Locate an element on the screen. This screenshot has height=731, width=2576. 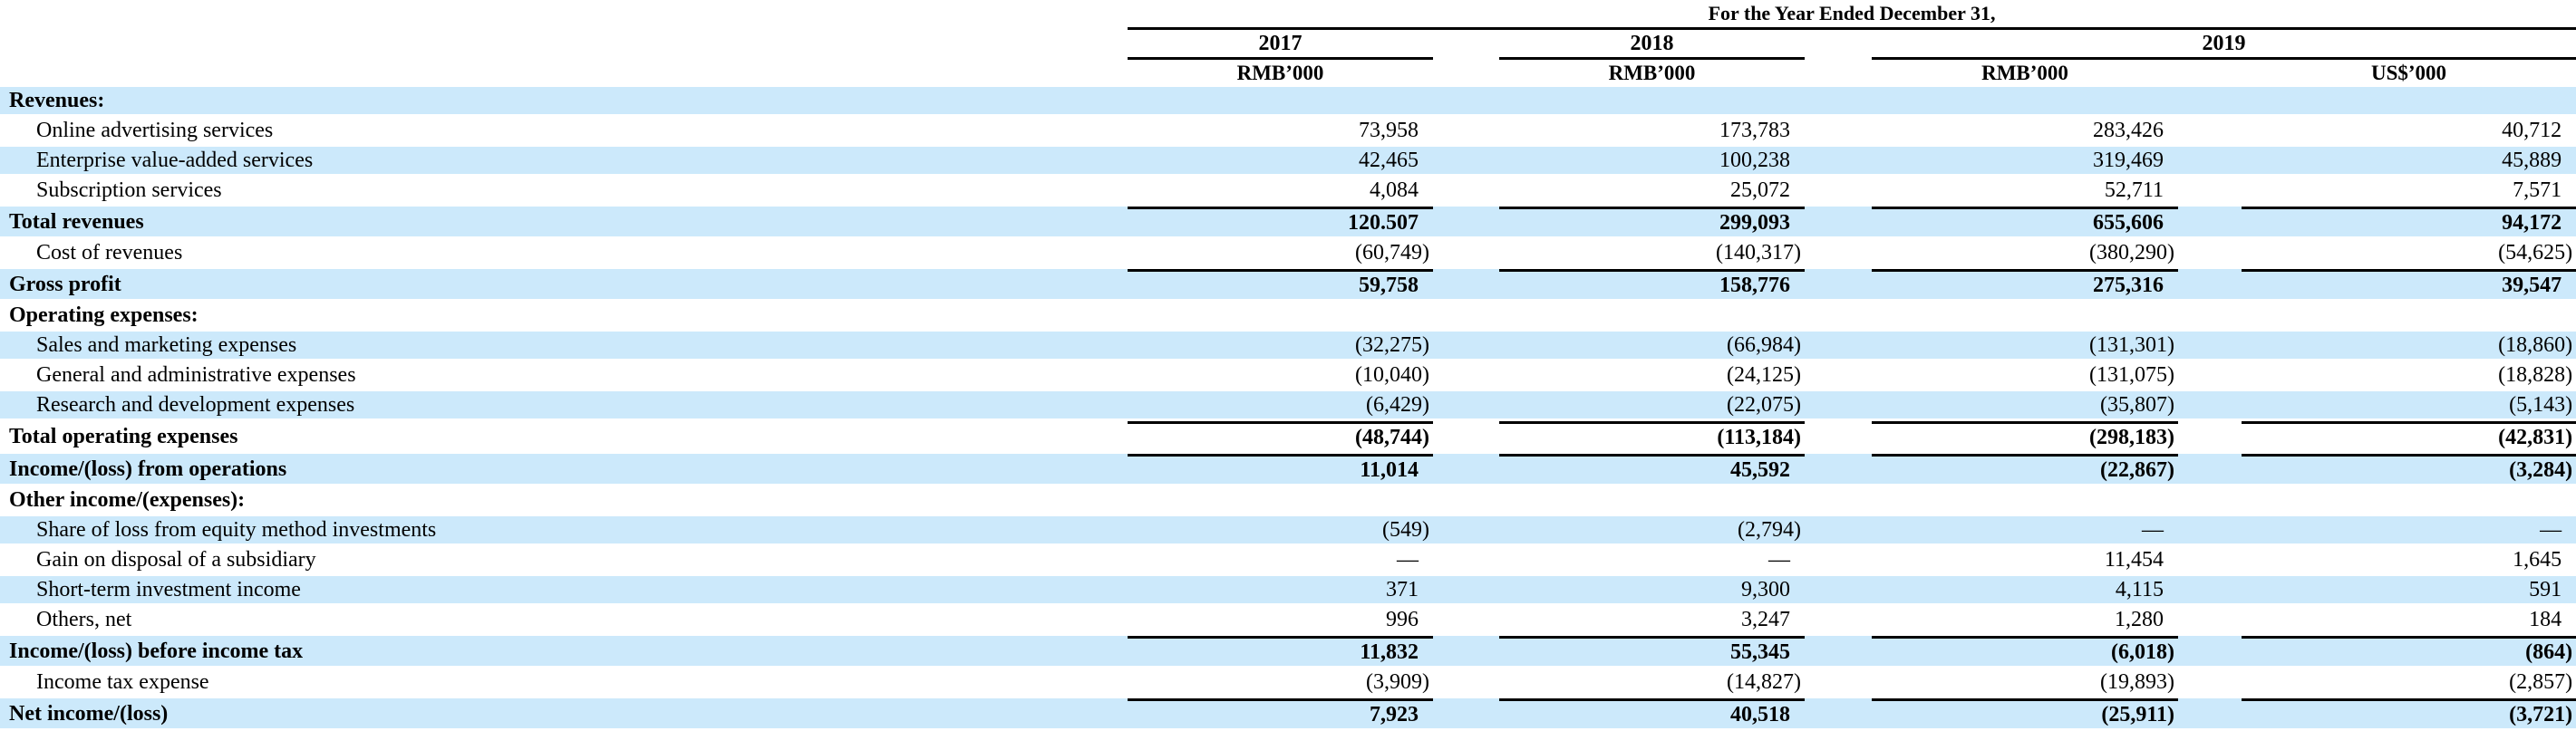
row-value: 45,592 is located at coordinates (1652, 470).